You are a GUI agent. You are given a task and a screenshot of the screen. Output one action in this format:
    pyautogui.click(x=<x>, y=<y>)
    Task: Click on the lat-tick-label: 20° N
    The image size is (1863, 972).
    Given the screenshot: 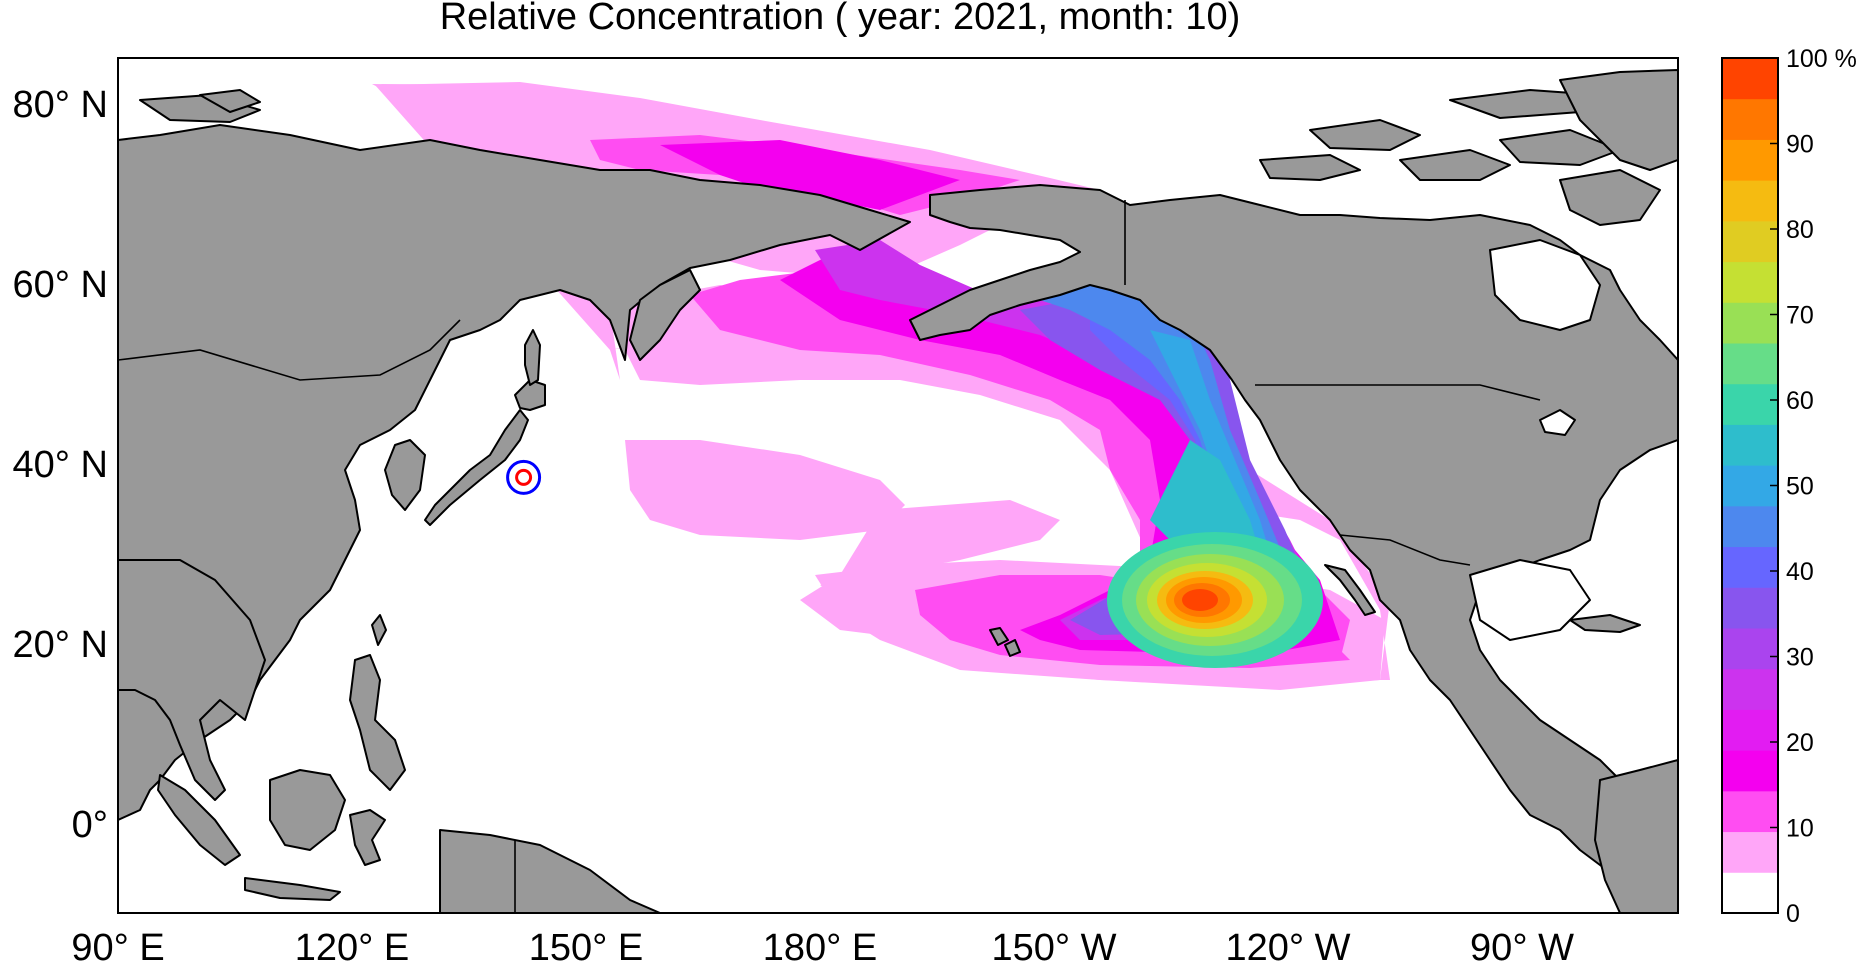 What is the action you would take?
    pyautogui.click(x=60, y=645)
    